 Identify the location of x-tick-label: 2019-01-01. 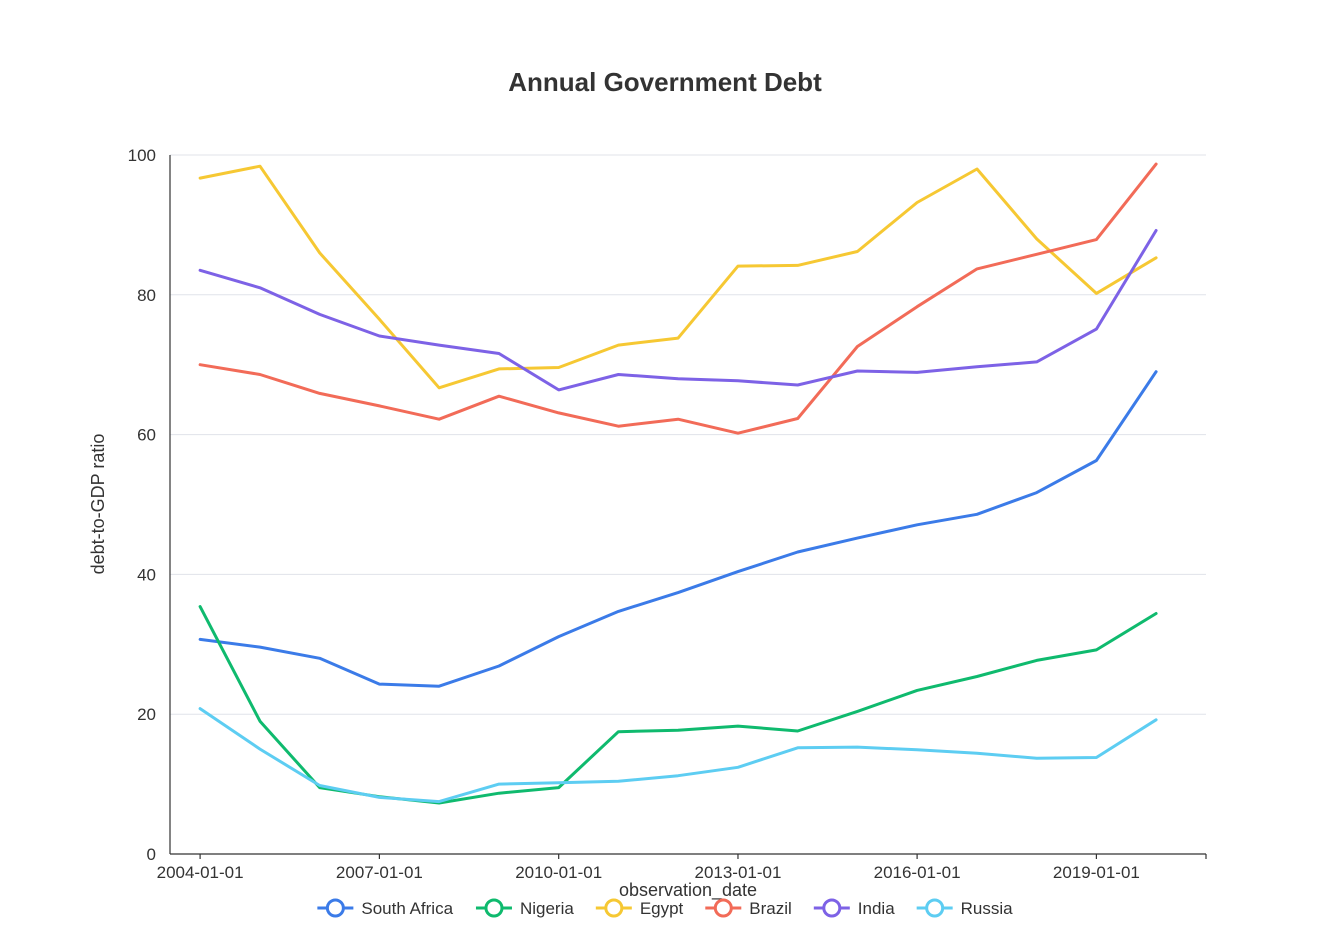
(1096, 872).